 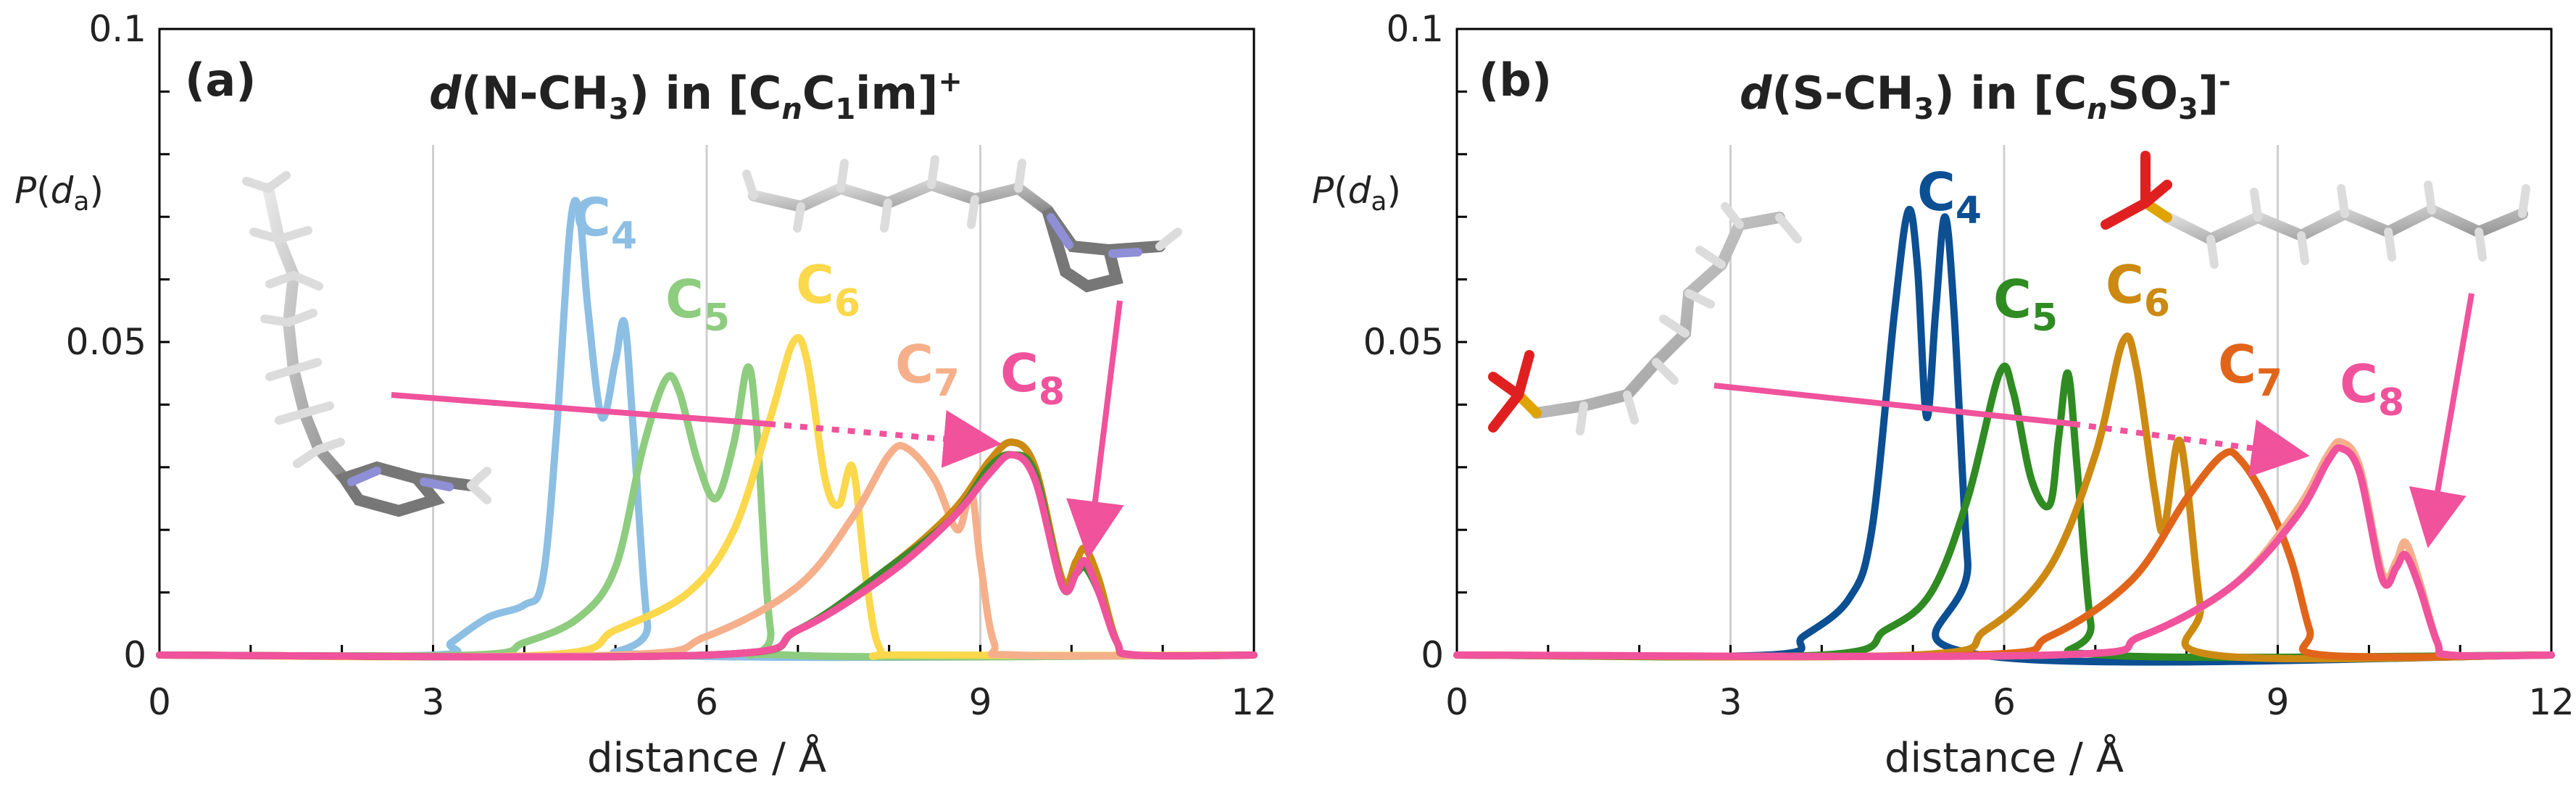 I want to click on molecule-horizontal-chain, so click(x=957, y=235).